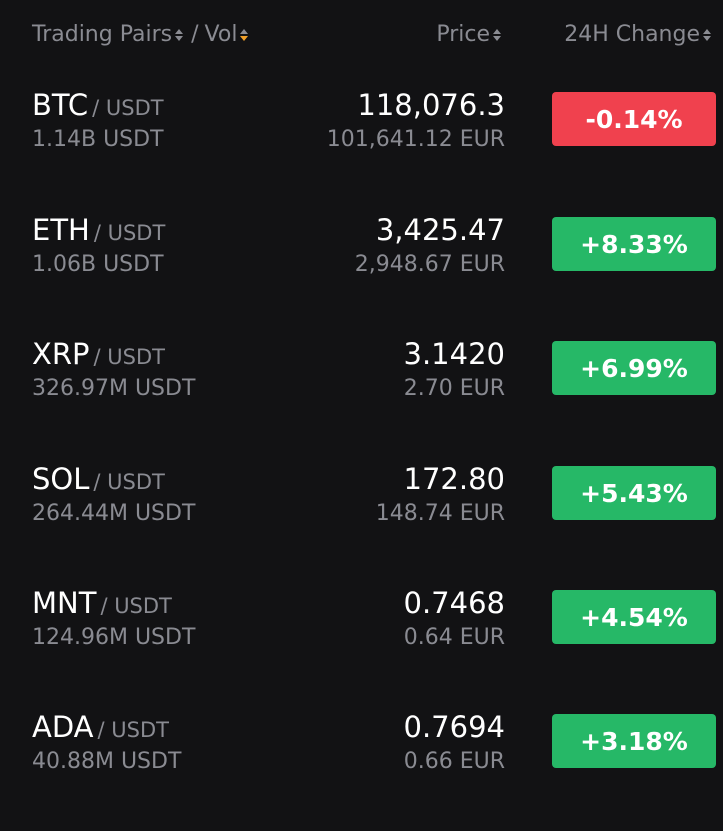  I want to click on price-info: 3,425.47 2,948.67 EUR, so click(430, 245).